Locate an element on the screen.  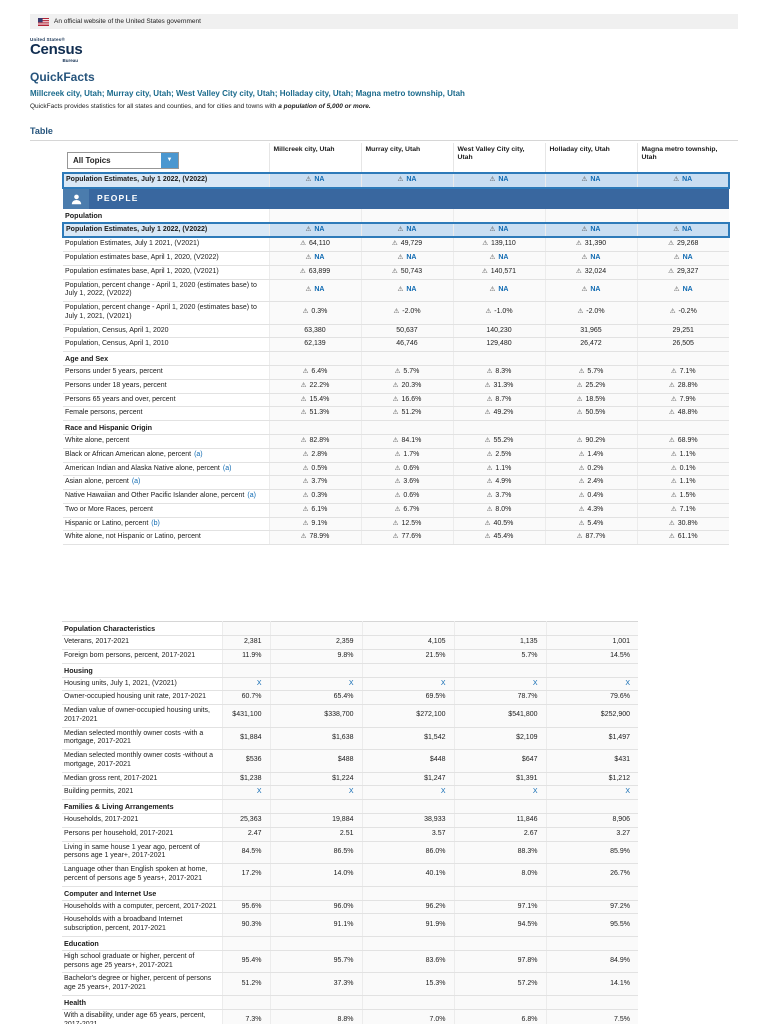
topics-dropdown: All Topics ▼ is located at coordinates (123, 160).